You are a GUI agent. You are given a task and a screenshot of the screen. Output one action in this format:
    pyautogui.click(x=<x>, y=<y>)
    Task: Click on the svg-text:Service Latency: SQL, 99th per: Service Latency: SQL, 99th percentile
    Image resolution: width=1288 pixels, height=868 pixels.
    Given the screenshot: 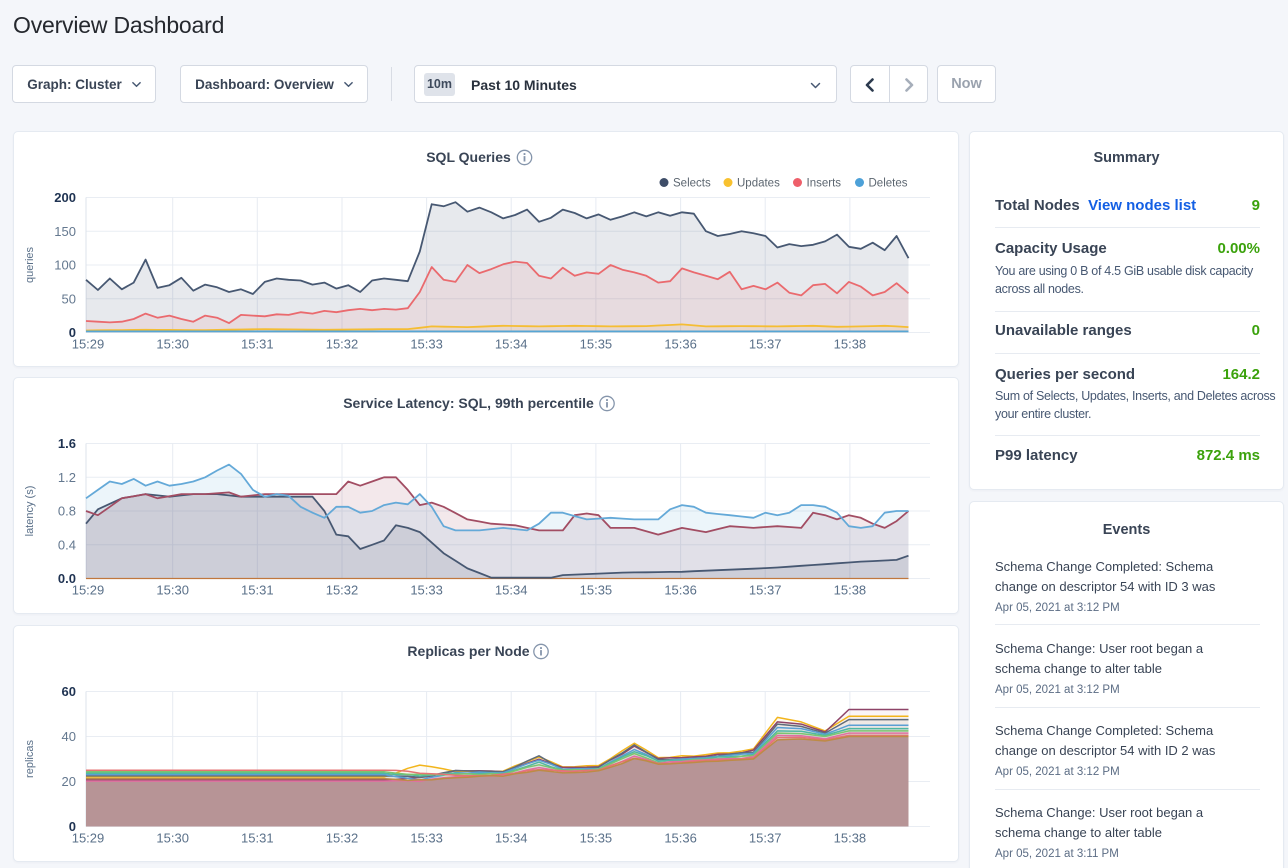 What is the action you would take?
    pyautogui.click(x=468, y=403)
    